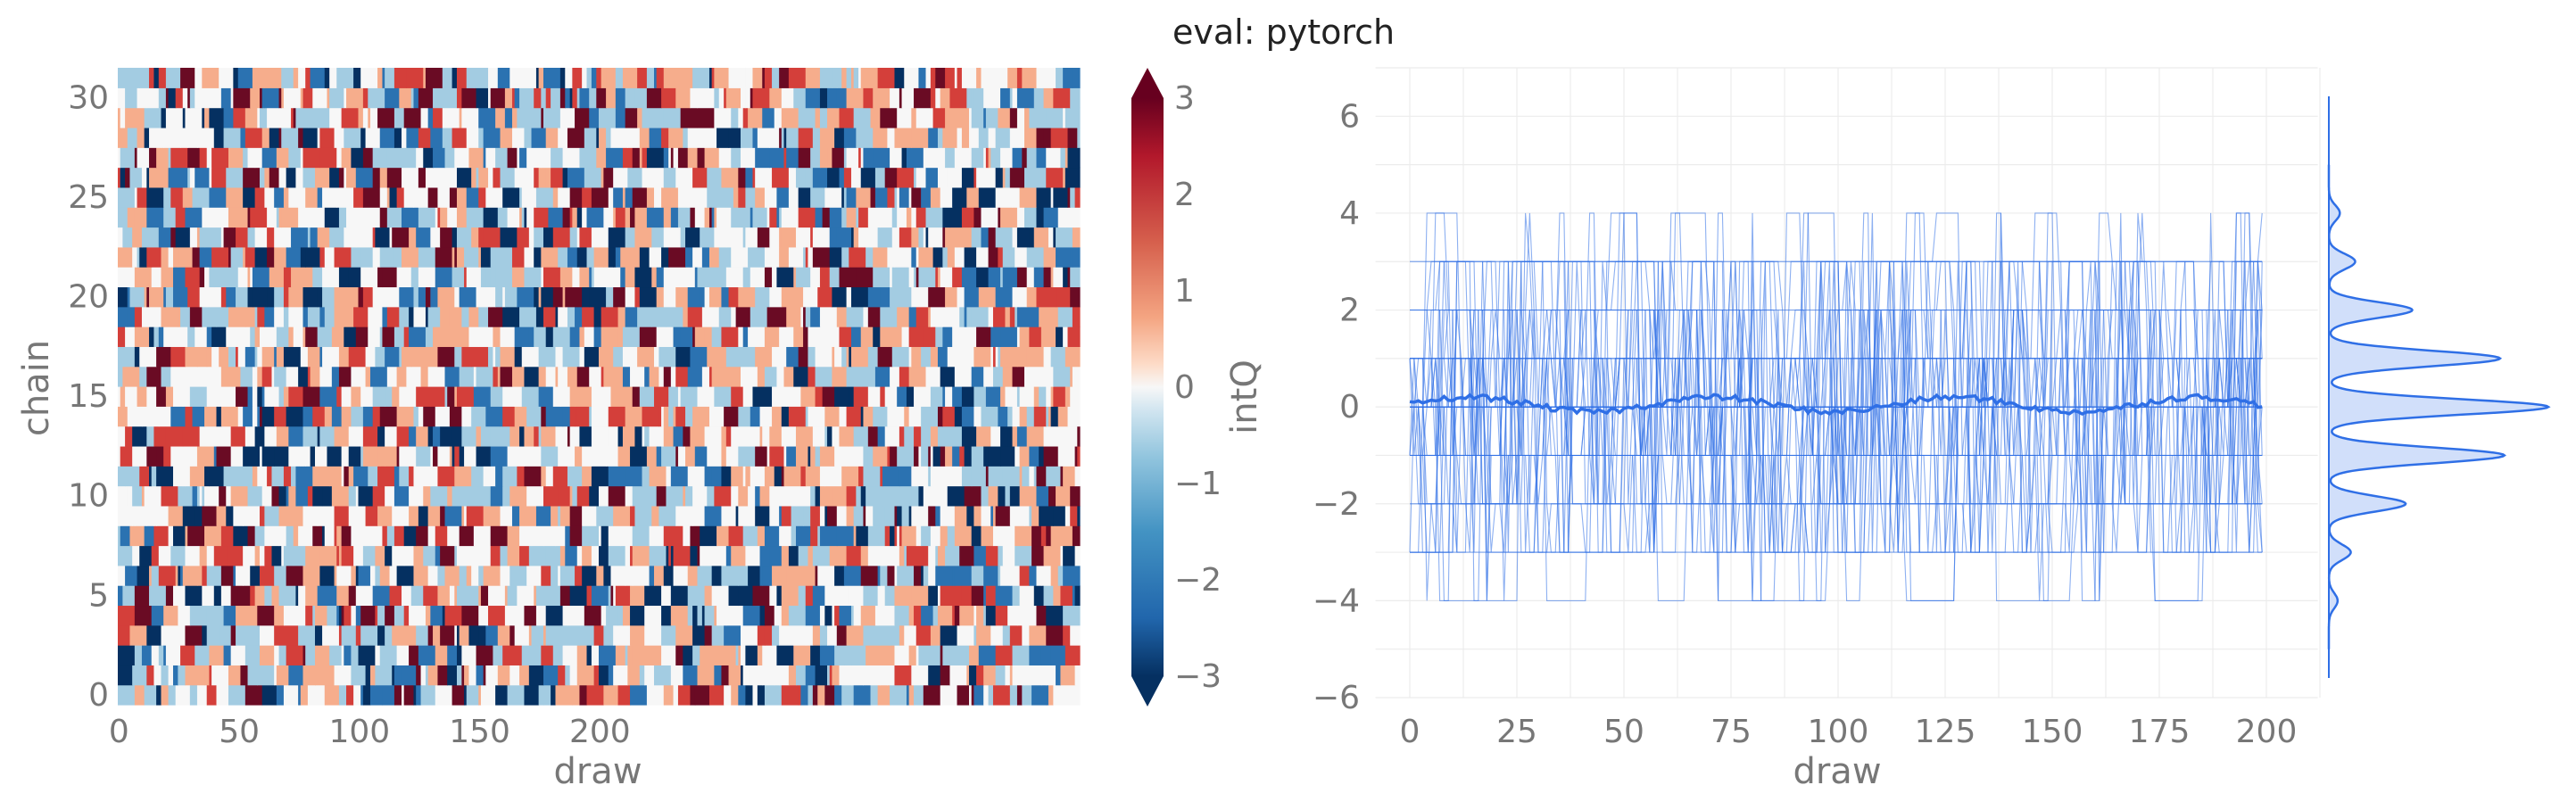  Describe the element at coordinates (2439, 387) in the screenshot. I see `marginal-kde` at that location.